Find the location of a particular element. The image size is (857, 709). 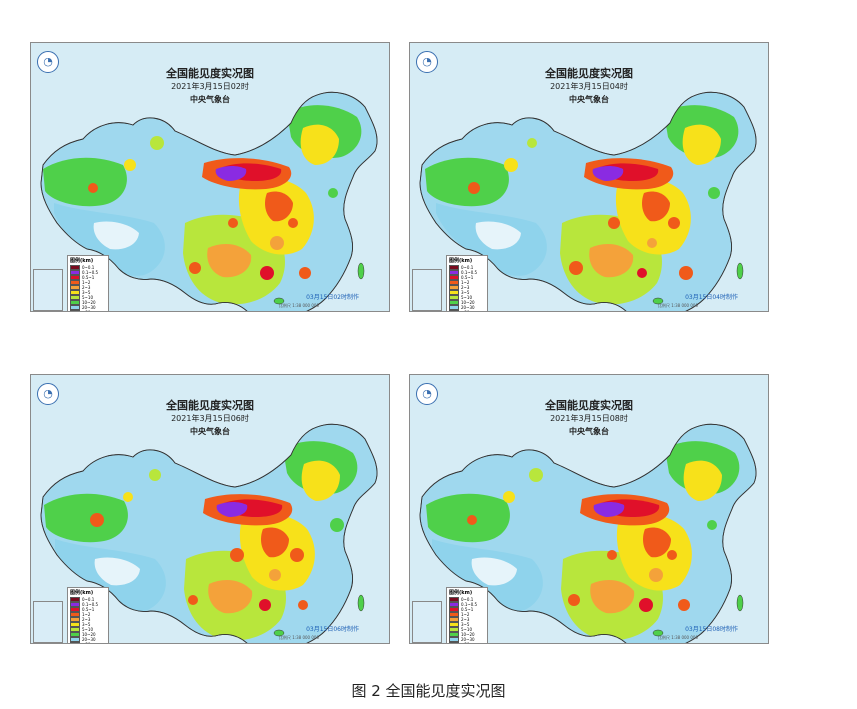

map-datetime: 2021年3月15日04时 is located at coordinates (589, 86).